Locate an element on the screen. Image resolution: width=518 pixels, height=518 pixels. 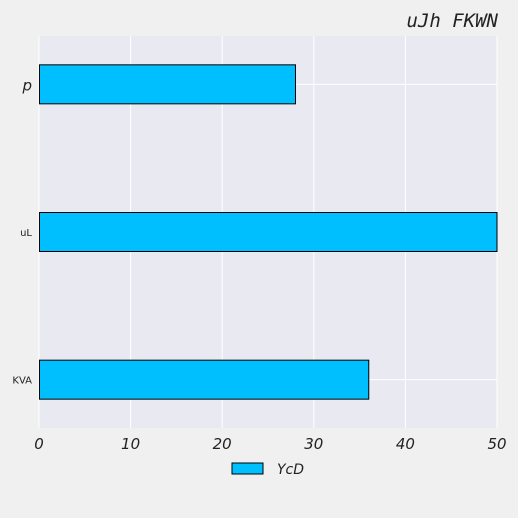
x-tick-label: 50 is located at coordinates (496, 444).